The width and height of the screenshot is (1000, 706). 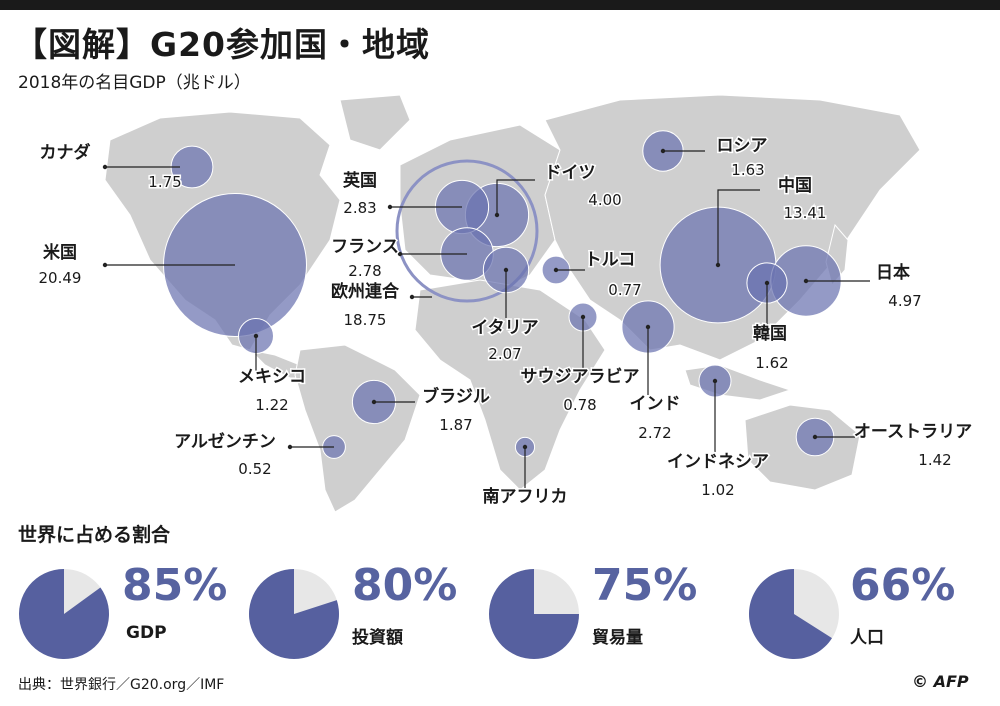 I want to click on country-value-9: 18.75, so click(x=365, y=320).